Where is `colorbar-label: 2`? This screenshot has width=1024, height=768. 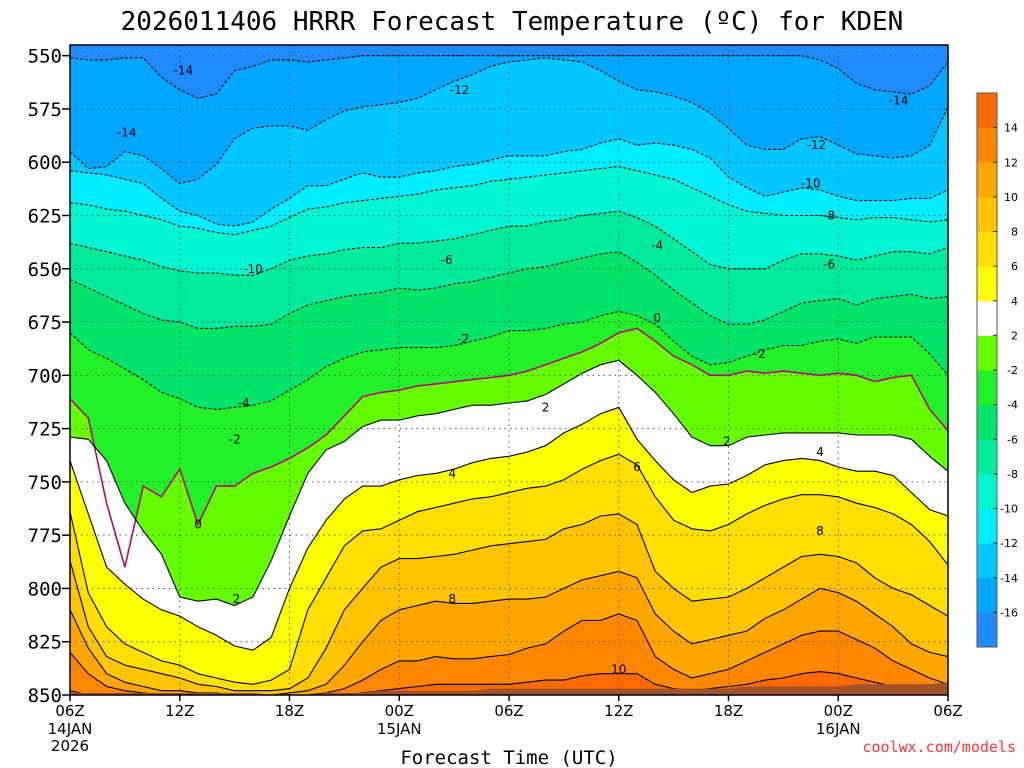 colorbar-label: 2 is located at coordinates (1014, 335).